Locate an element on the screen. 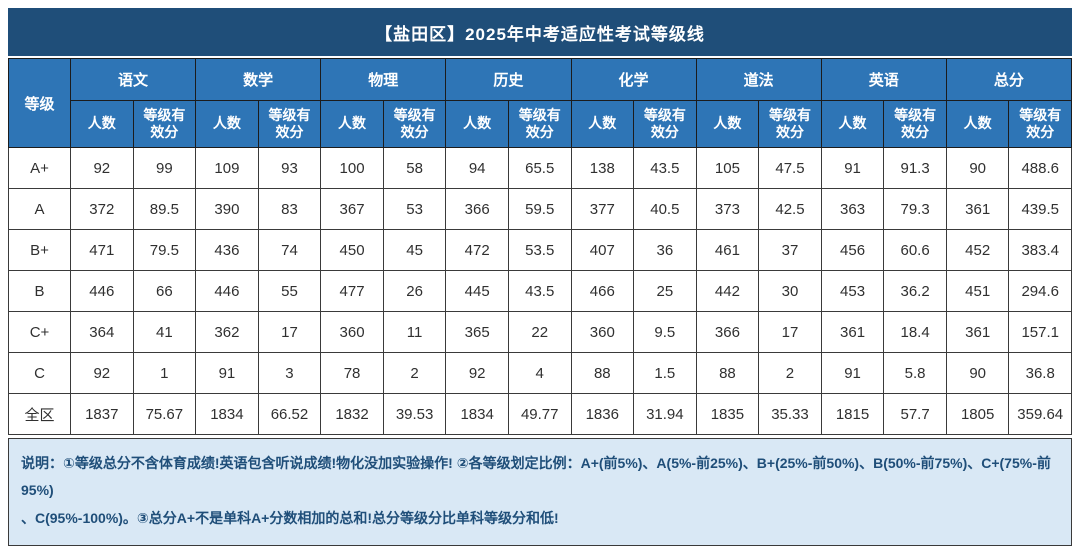 The width and height of the screenshot is (1080, 546). value-cell: 90 is located at coordinates (977, 168).